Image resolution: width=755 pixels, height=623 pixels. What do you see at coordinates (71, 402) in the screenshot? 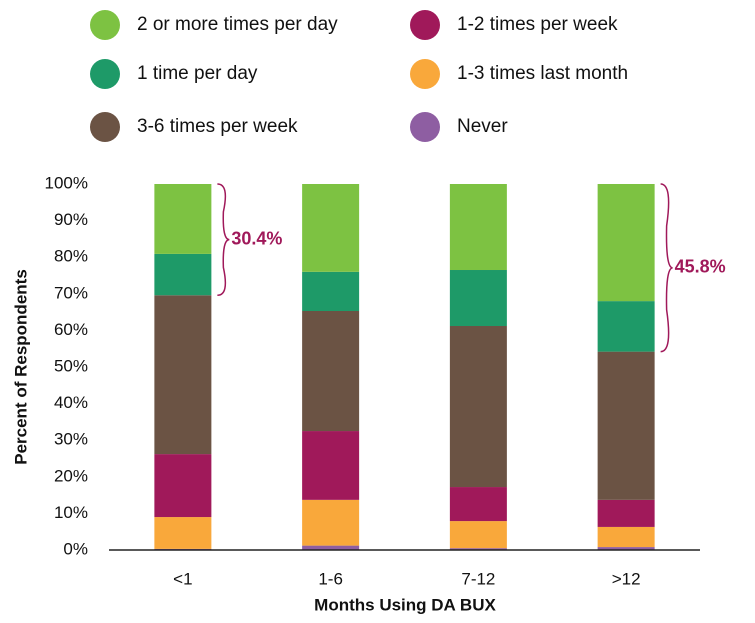
I see `y-tick-label: 40%` at bounding box center [71, 402].